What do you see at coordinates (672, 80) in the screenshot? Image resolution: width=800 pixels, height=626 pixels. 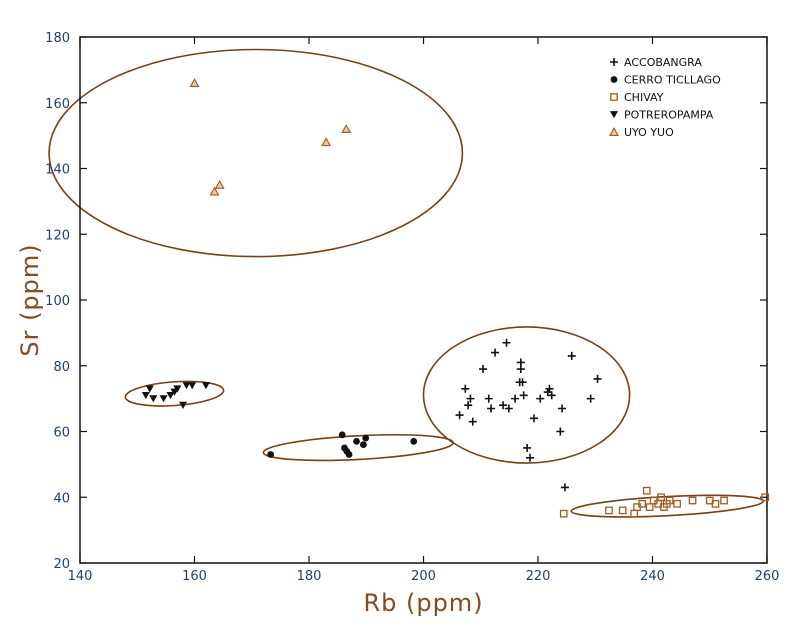 I see `legend-label-cerro-ticllago: CERRO TICLLAGO` at bounding box center [672, 80].